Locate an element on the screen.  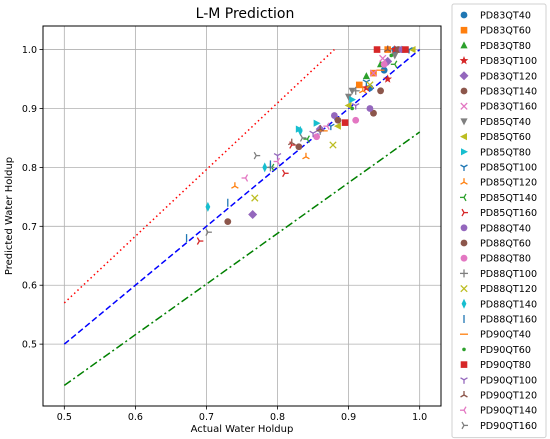
x-tick-label: 0.6 is located at coordinates (135, 417).